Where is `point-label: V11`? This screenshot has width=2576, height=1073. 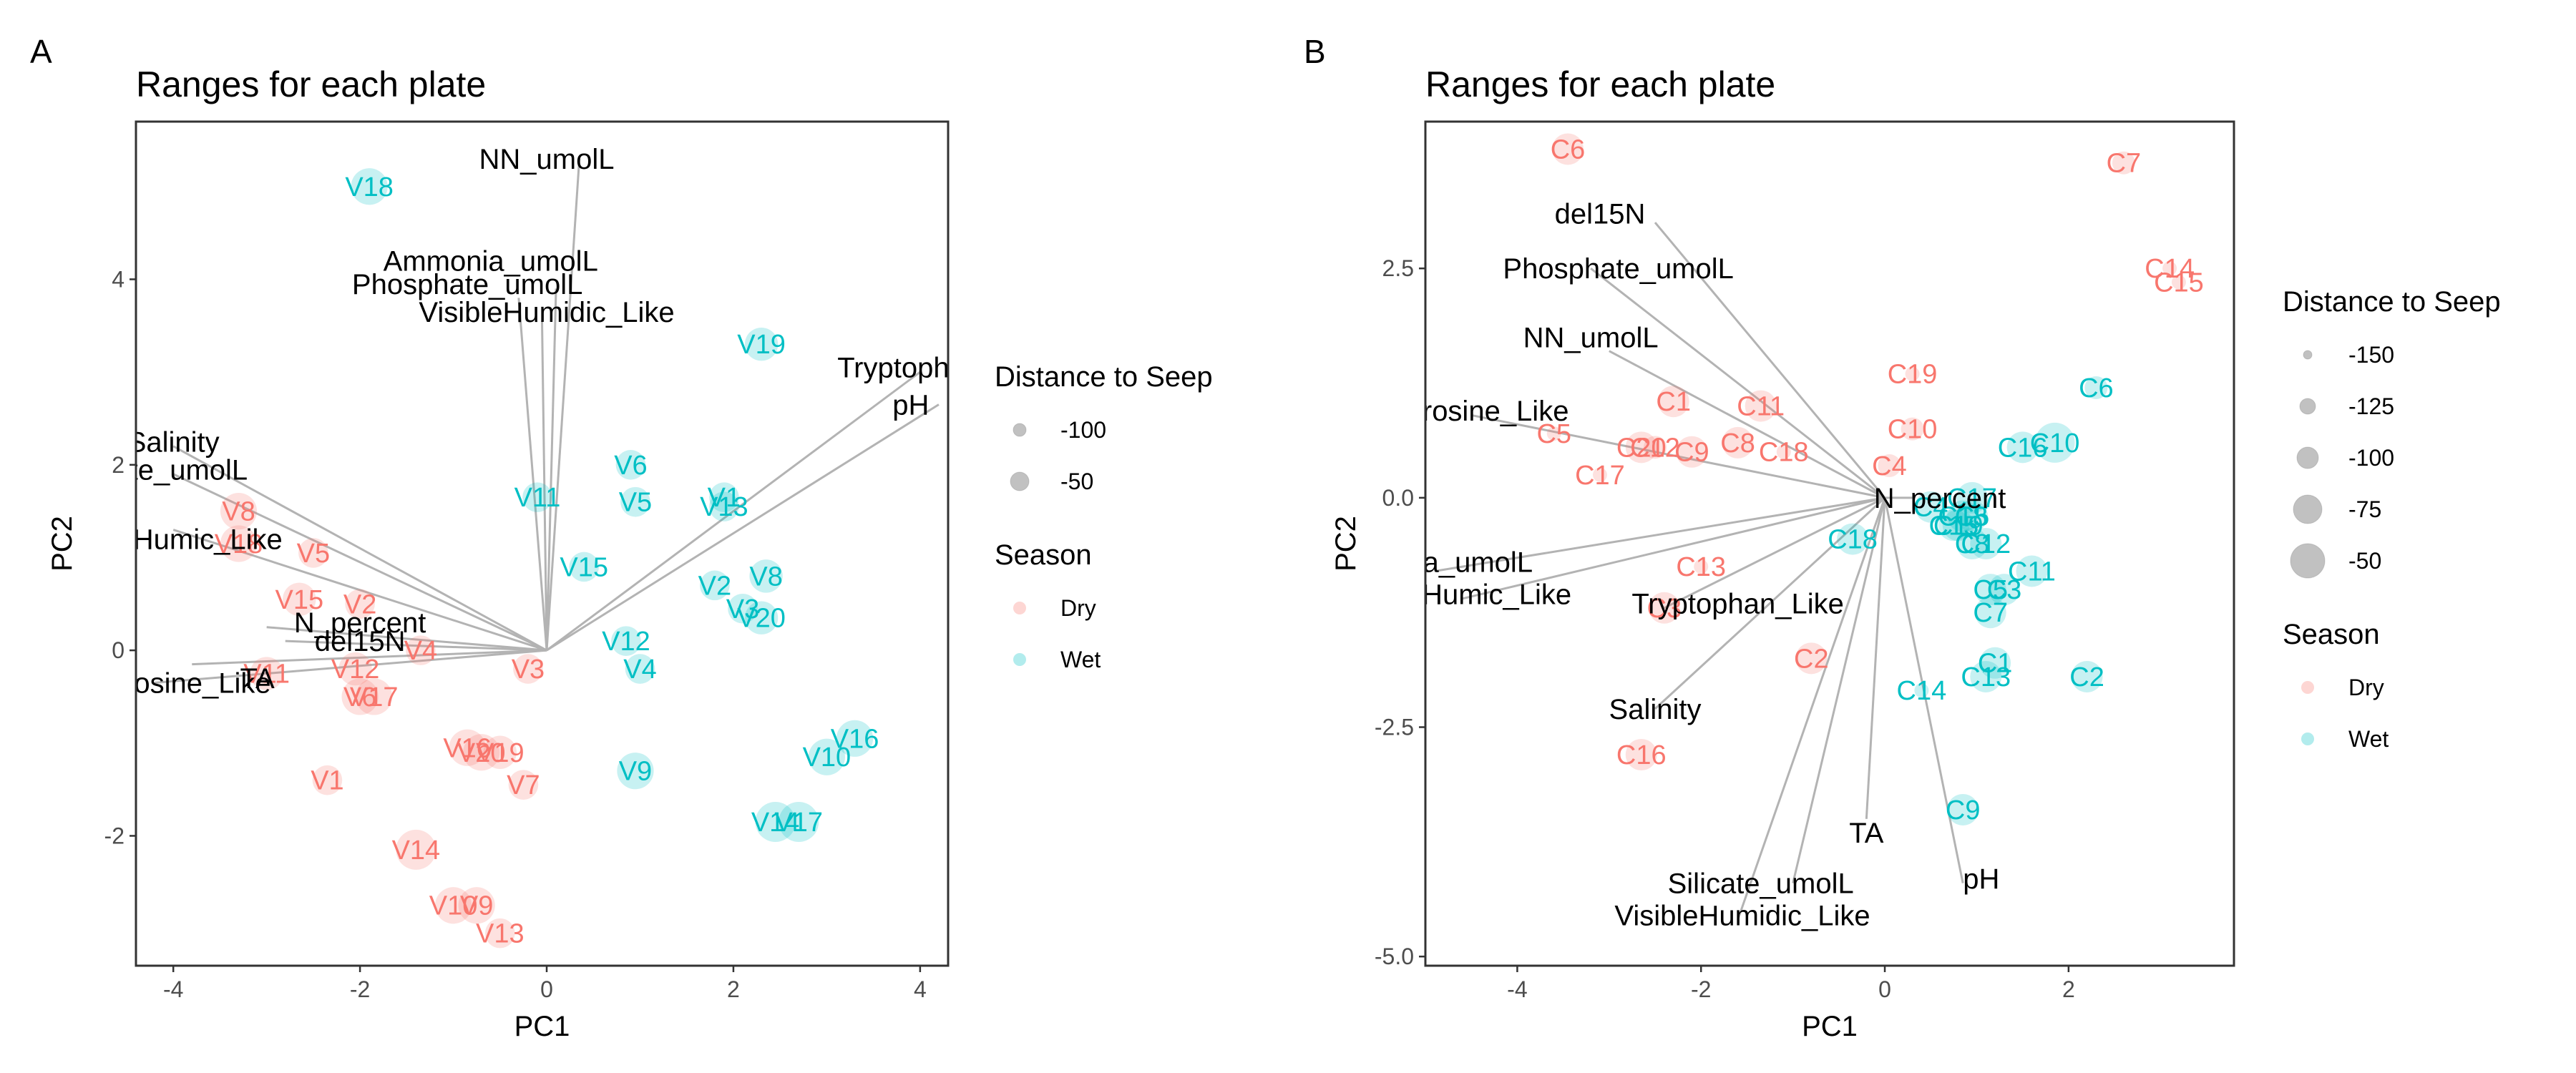 point-label: V11 is located at coordinates (266, 675).